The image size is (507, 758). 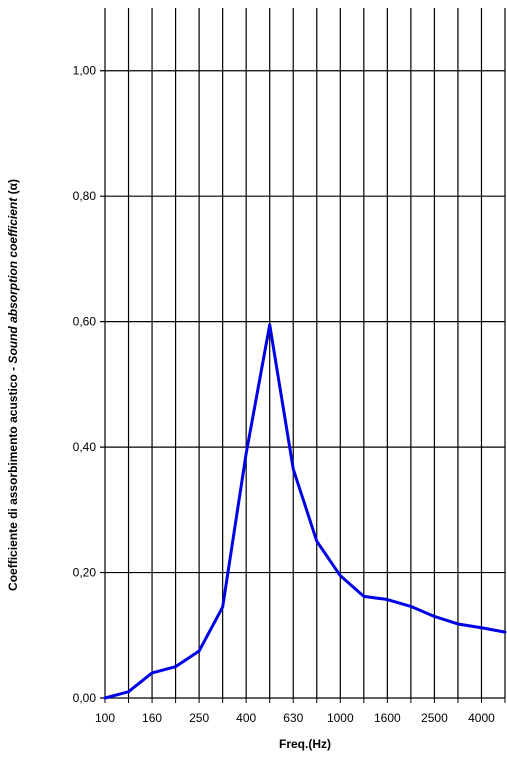 I want to click on x-tick-label: 250, so click(x=199, y=718).